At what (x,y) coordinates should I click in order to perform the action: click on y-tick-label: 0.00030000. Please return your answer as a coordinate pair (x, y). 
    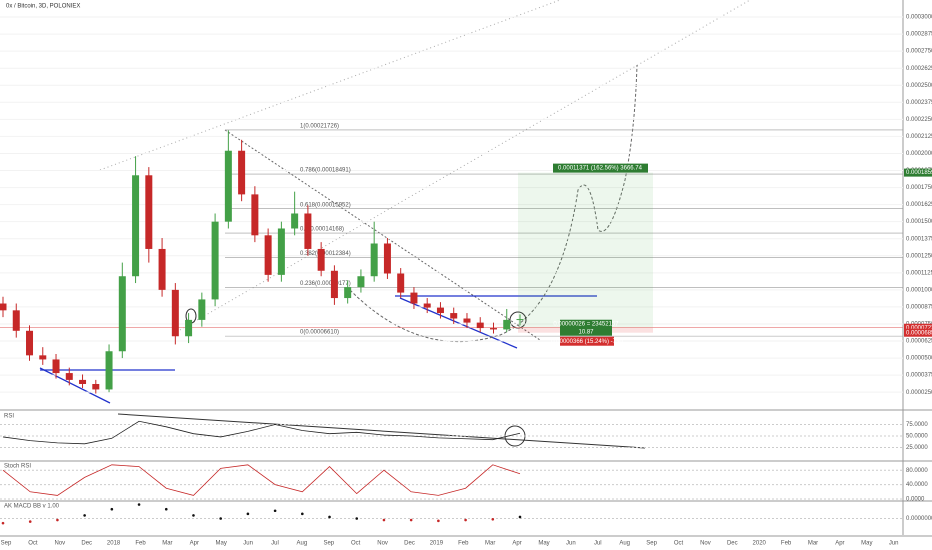
    Looking at the image, I should click on (919, 18).